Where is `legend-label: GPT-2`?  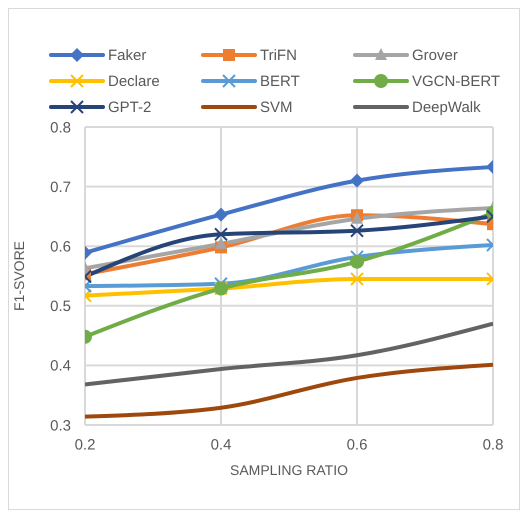
legend-label: GPT-2 is located at coordinates (130, 107).